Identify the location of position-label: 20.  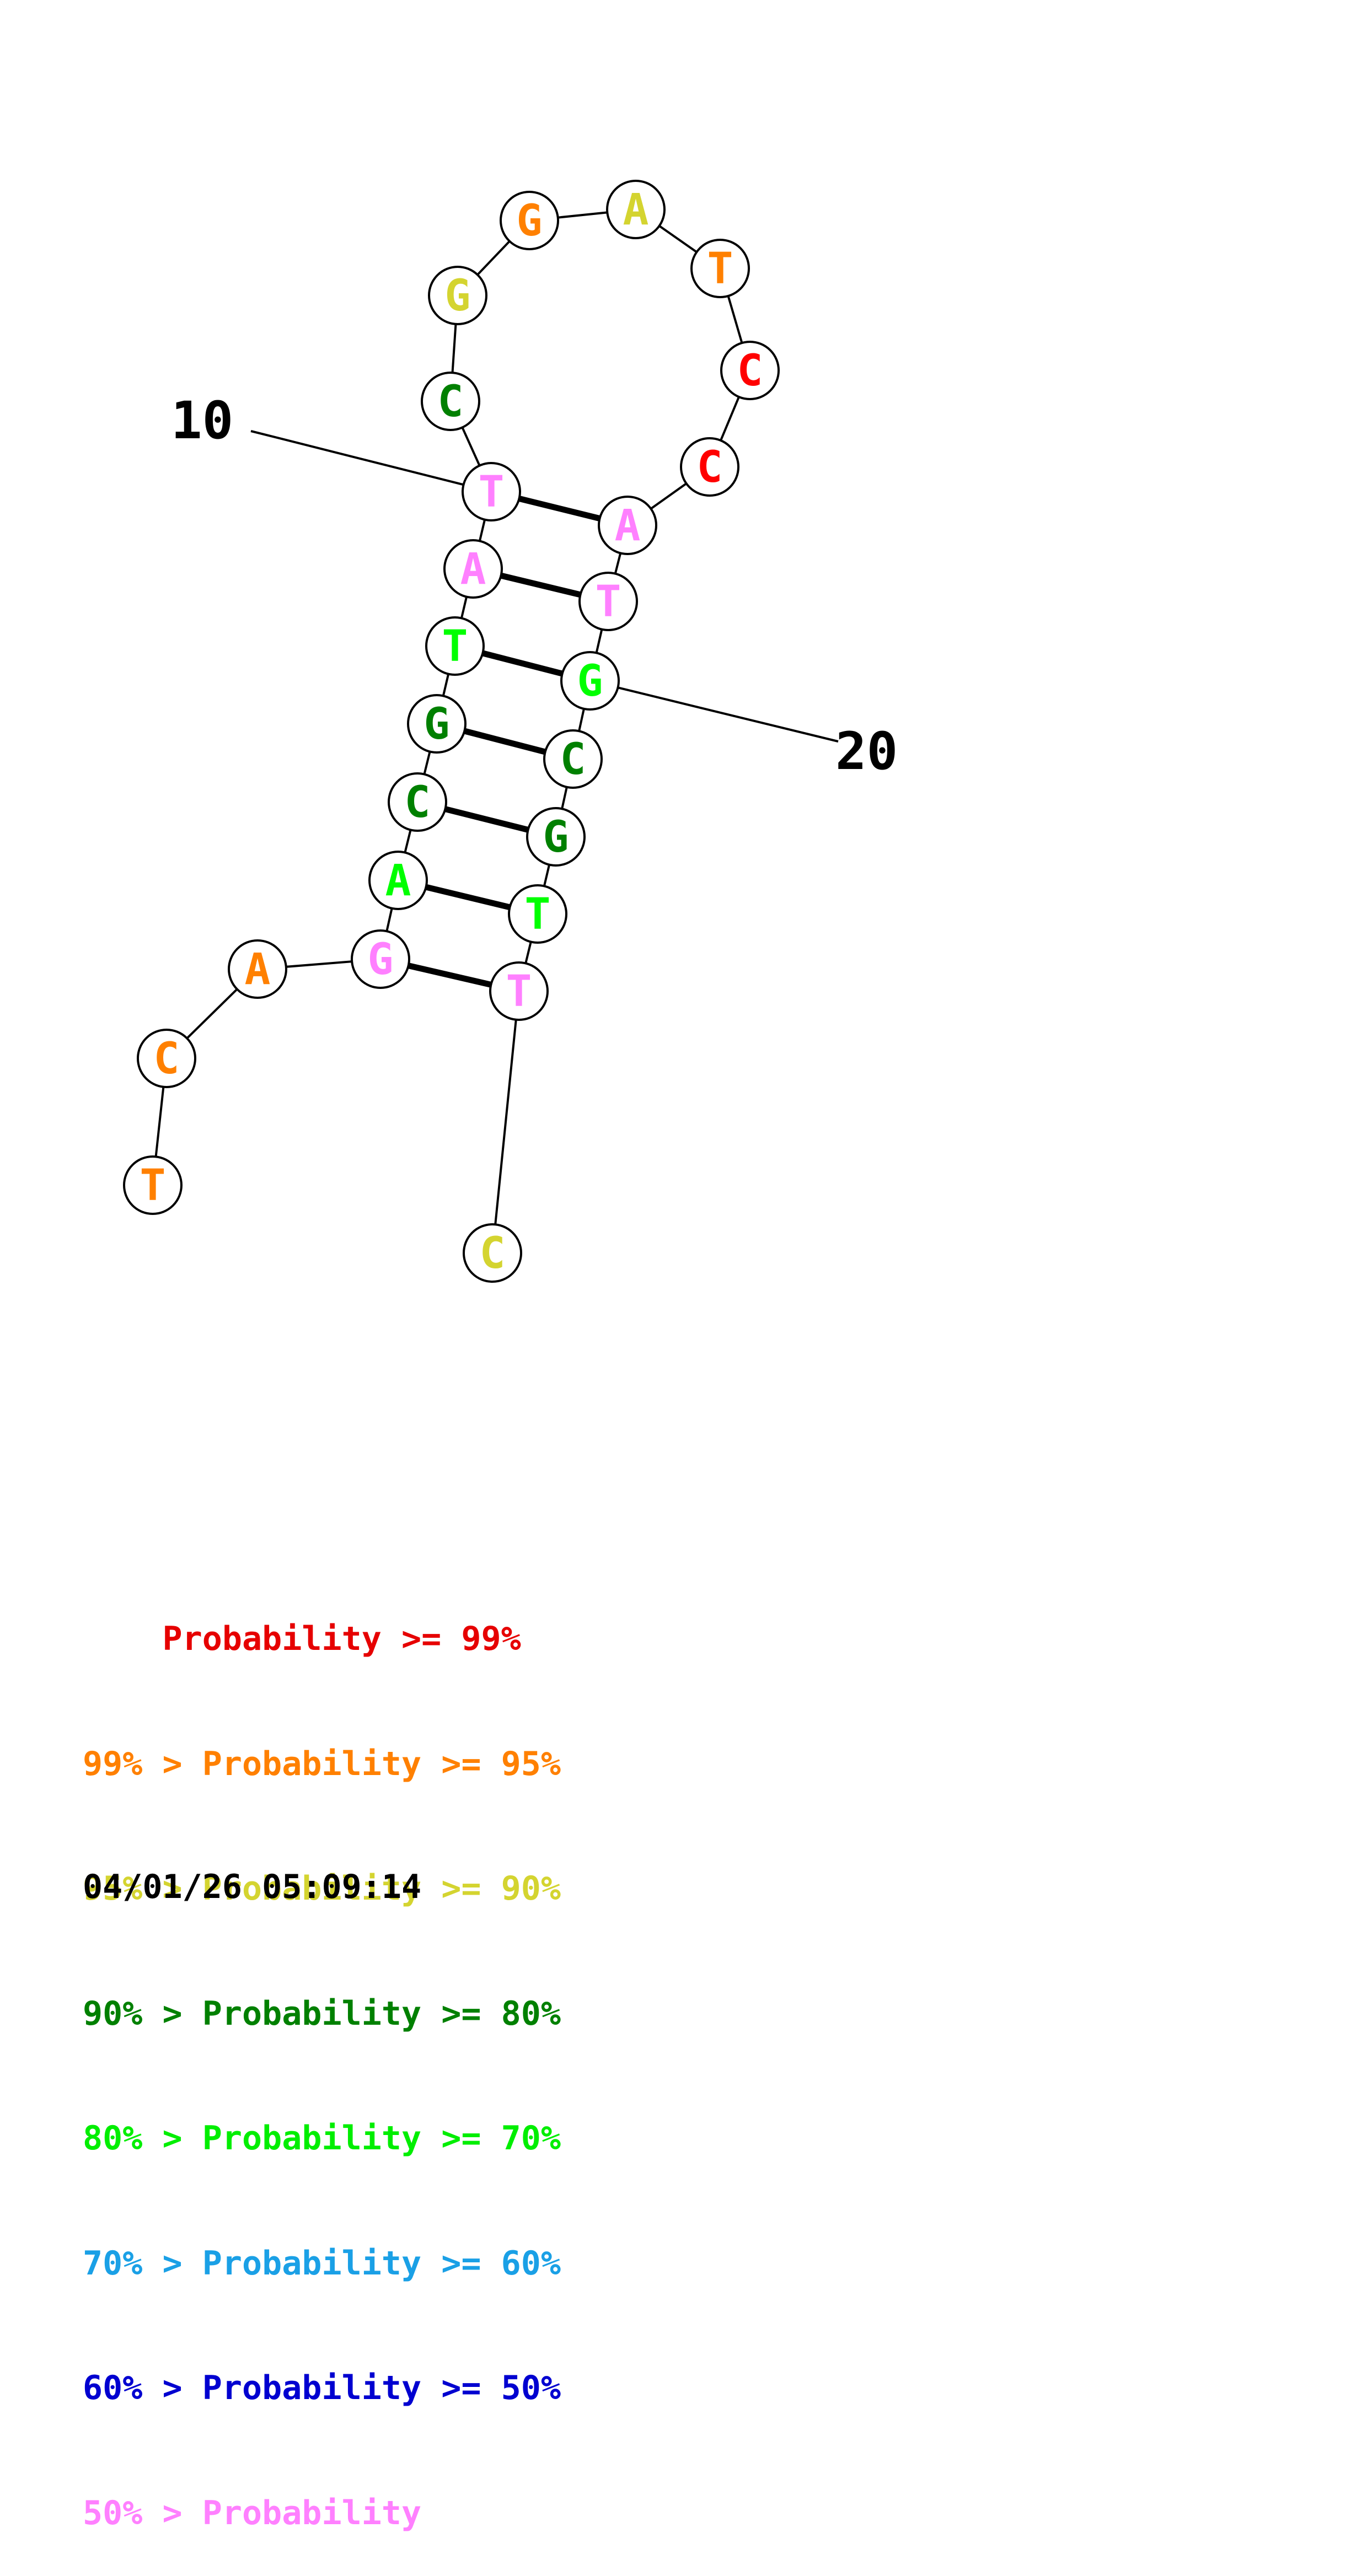
(867, 752).